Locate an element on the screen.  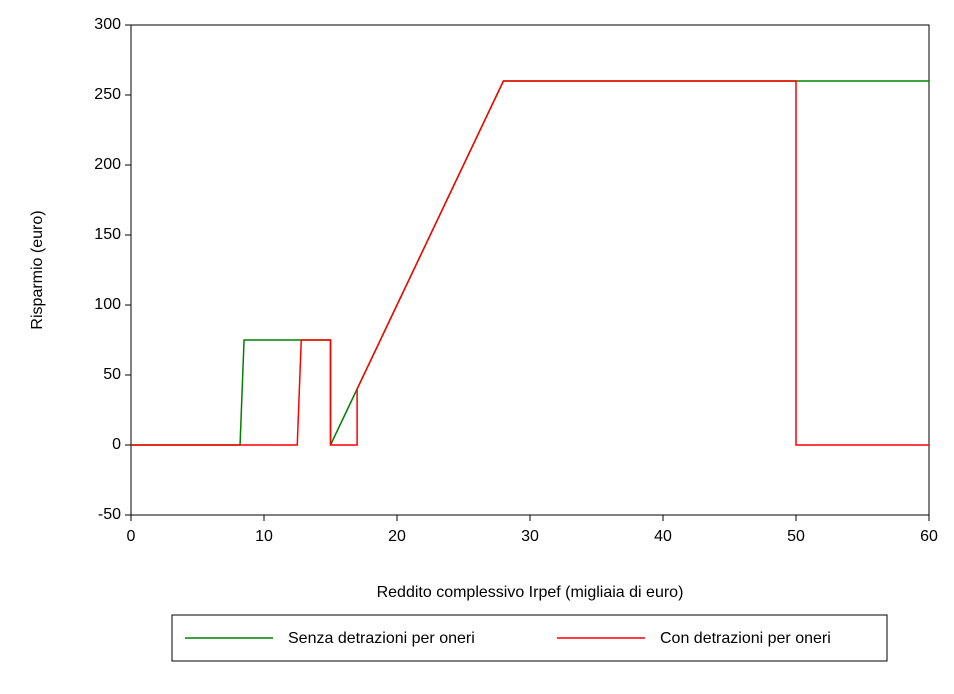
x-tick-label: 50 is located at coordinates (796, 536).